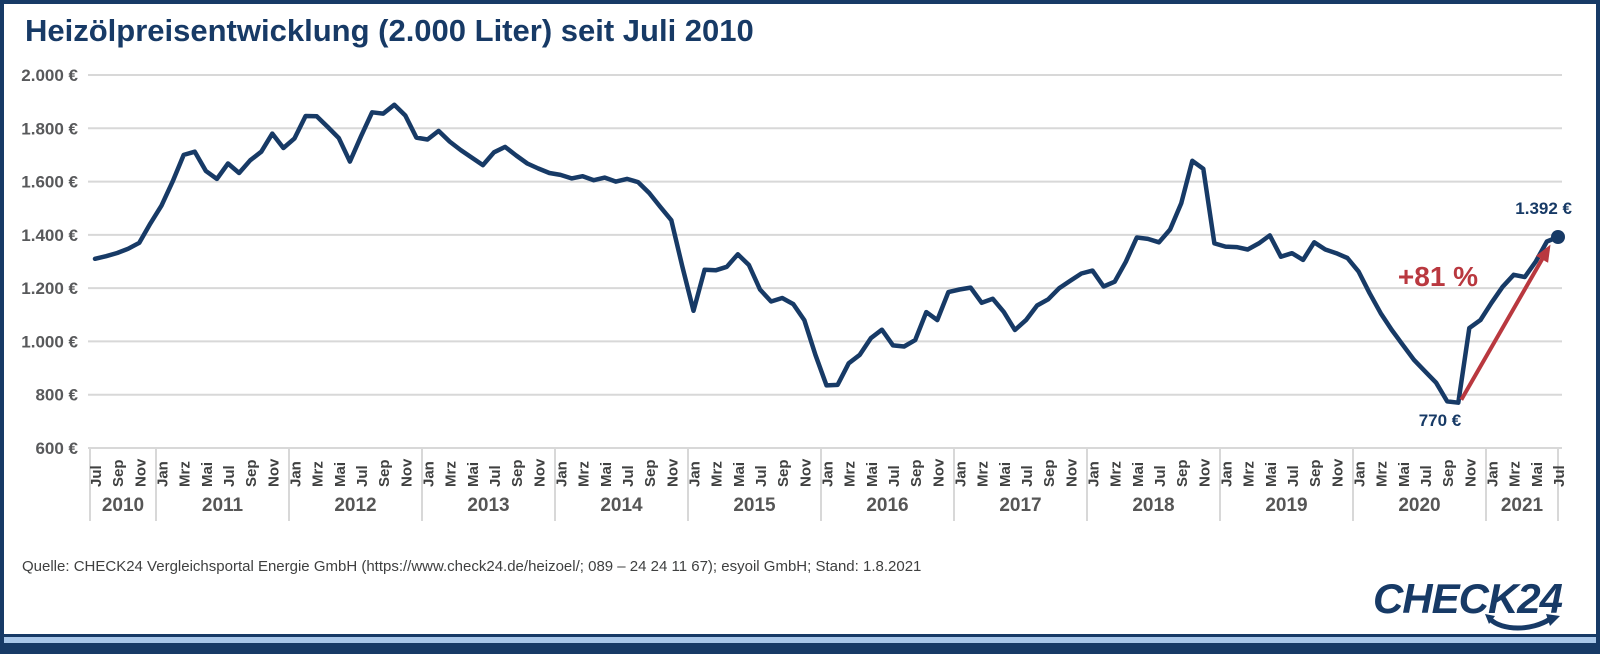 The width and height of the screenshot is (1600, 654). Describe the element at coordinates (1543, 208) in the screenshot. I see `last-price-label: 1.392 €` at that location.